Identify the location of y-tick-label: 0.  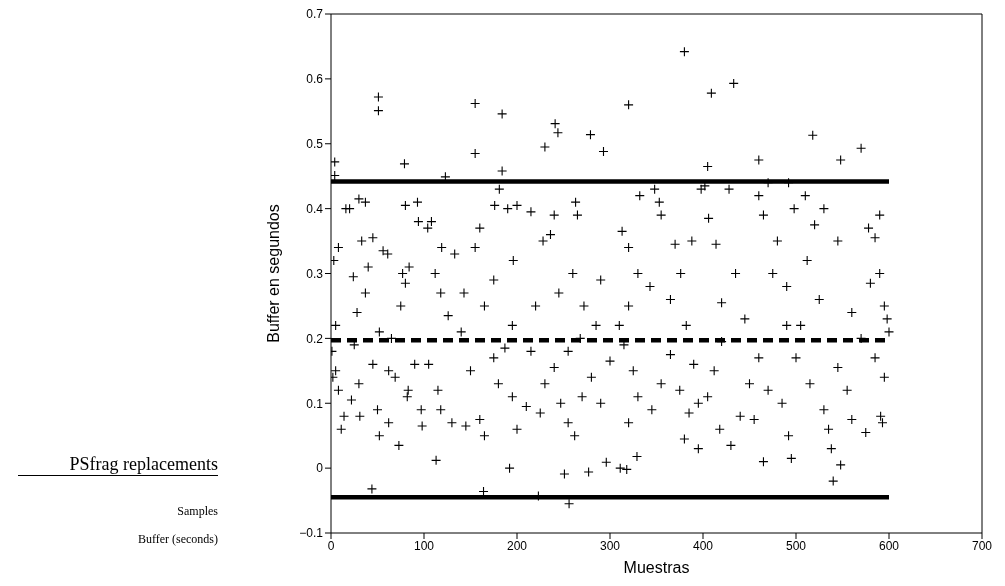
(320, 468).